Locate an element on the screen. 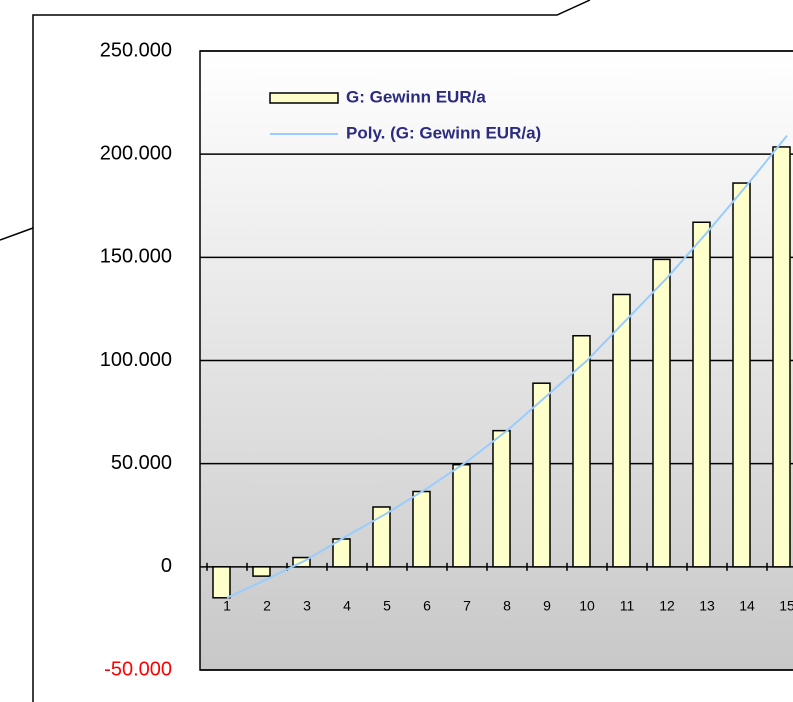  x-tick-label: 3 is located at coordinates (307, 606).